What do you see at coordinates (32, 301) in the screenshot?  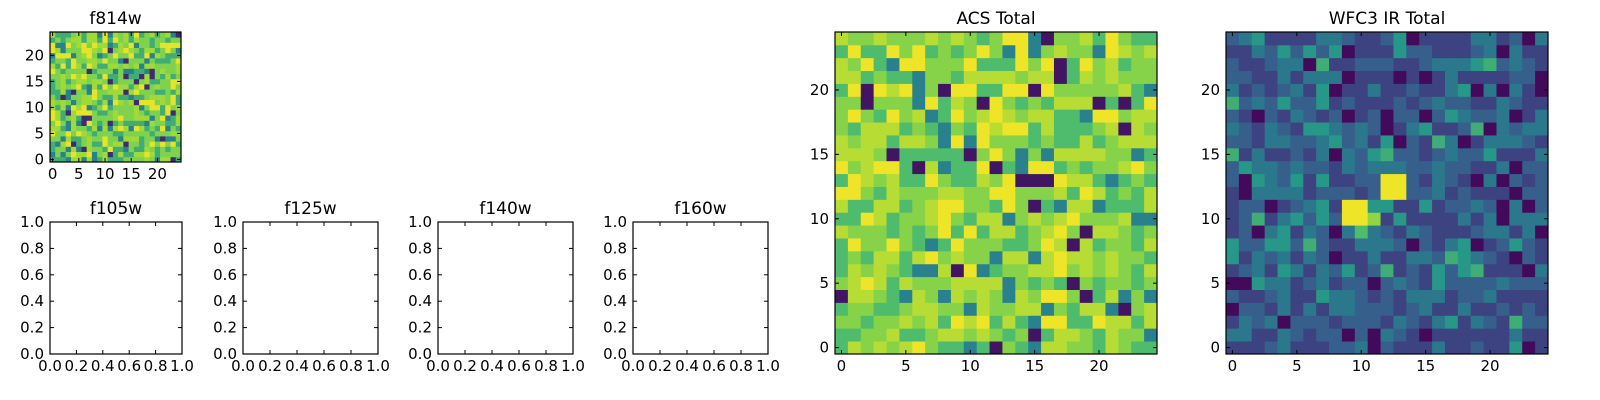 I see `y-tick-label: 0.4` at bounding box center [32, 301].